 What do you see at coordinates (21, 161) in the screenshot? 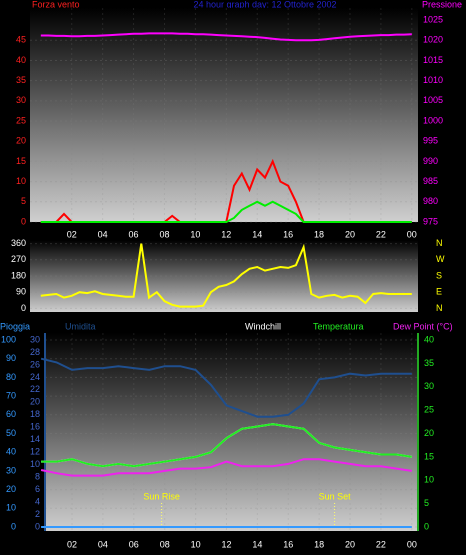
I see `y-tick-label: 15` at bounding box center [21, 161].